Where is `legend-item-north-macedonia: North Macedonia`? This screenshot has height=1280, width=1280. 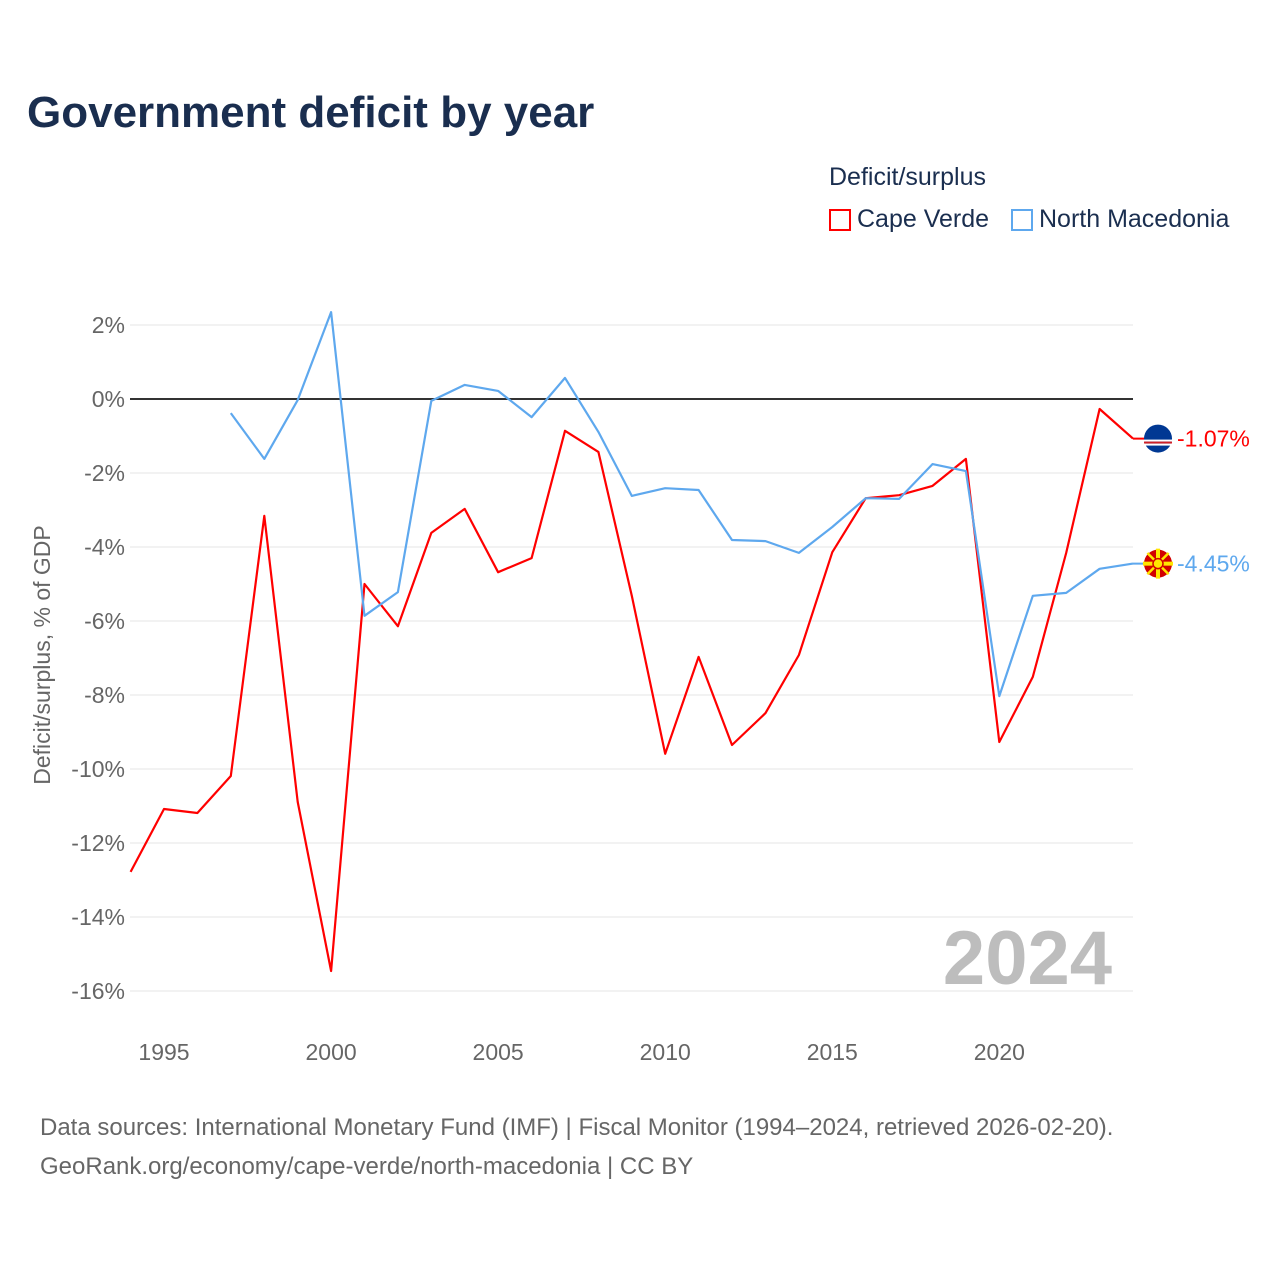 legend-item-north-macedonia: North Macedonia is located at coordinates (1120, 219).